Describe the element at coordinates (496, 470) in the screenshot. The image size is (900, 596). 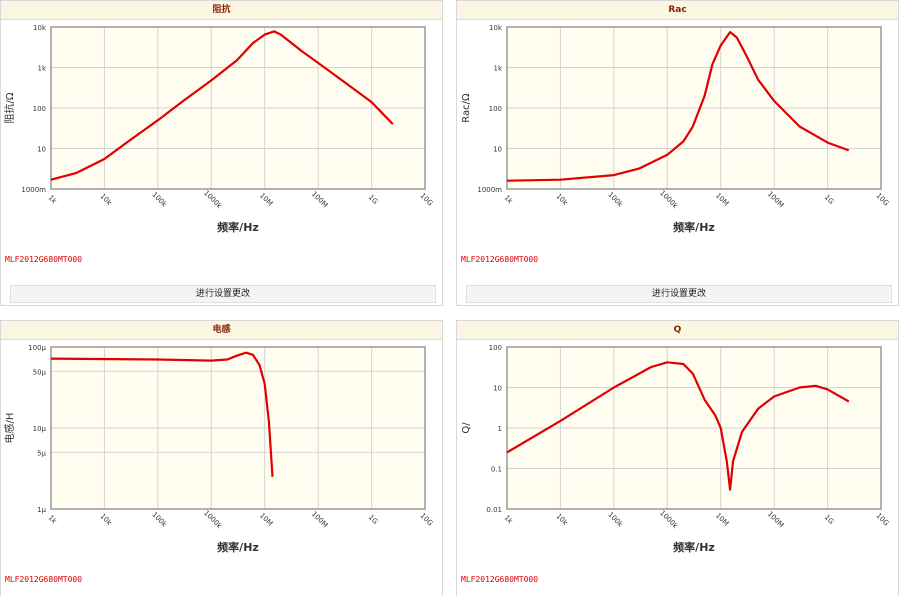
I see `y-tick-label: 0.1` at that location.